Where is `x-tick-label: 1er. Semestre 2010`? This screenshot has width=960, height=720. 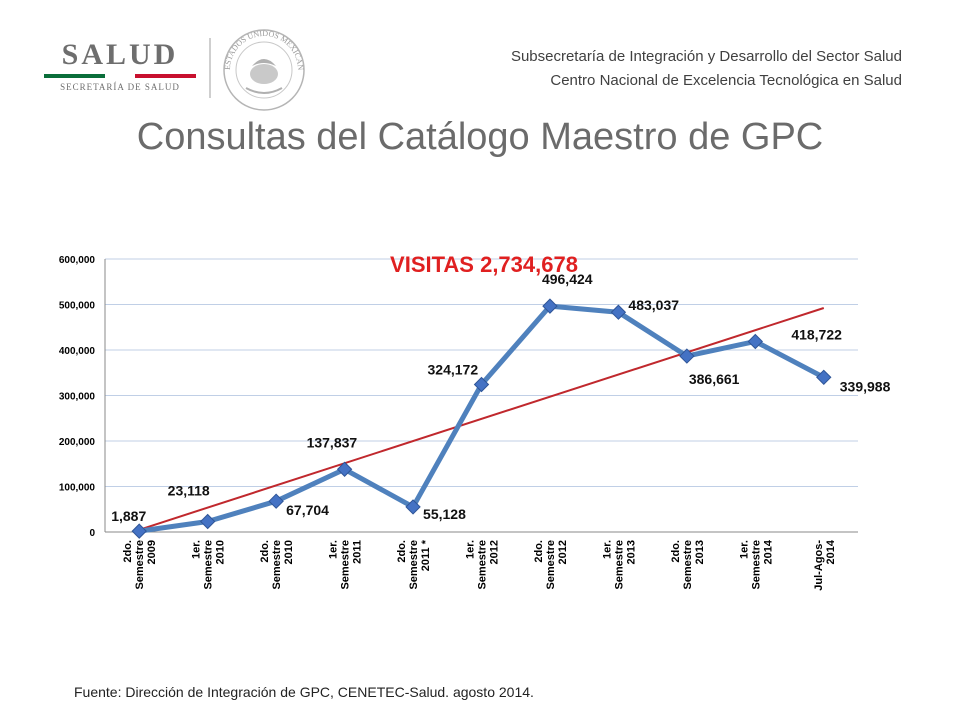
x-tick-label: 1er. Semestre 2010 is located at coordinates (209, 565).